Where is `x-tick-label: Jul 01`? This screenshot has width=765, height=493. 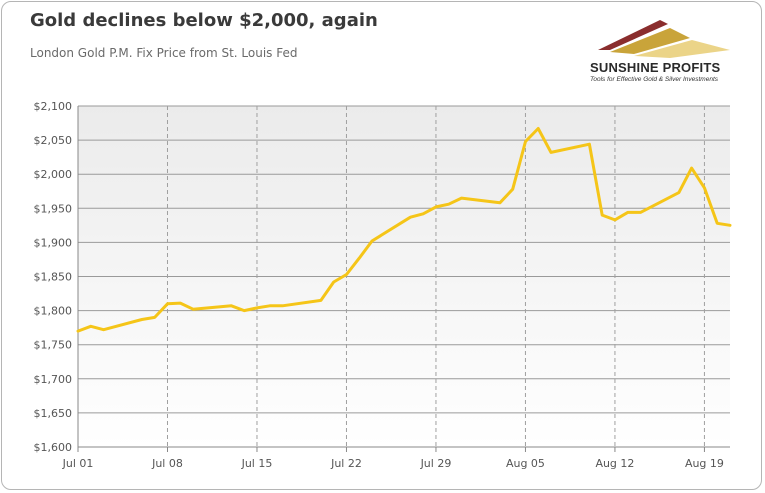
x-tick-label: Jul 01 is located at coordinates (78, 463).